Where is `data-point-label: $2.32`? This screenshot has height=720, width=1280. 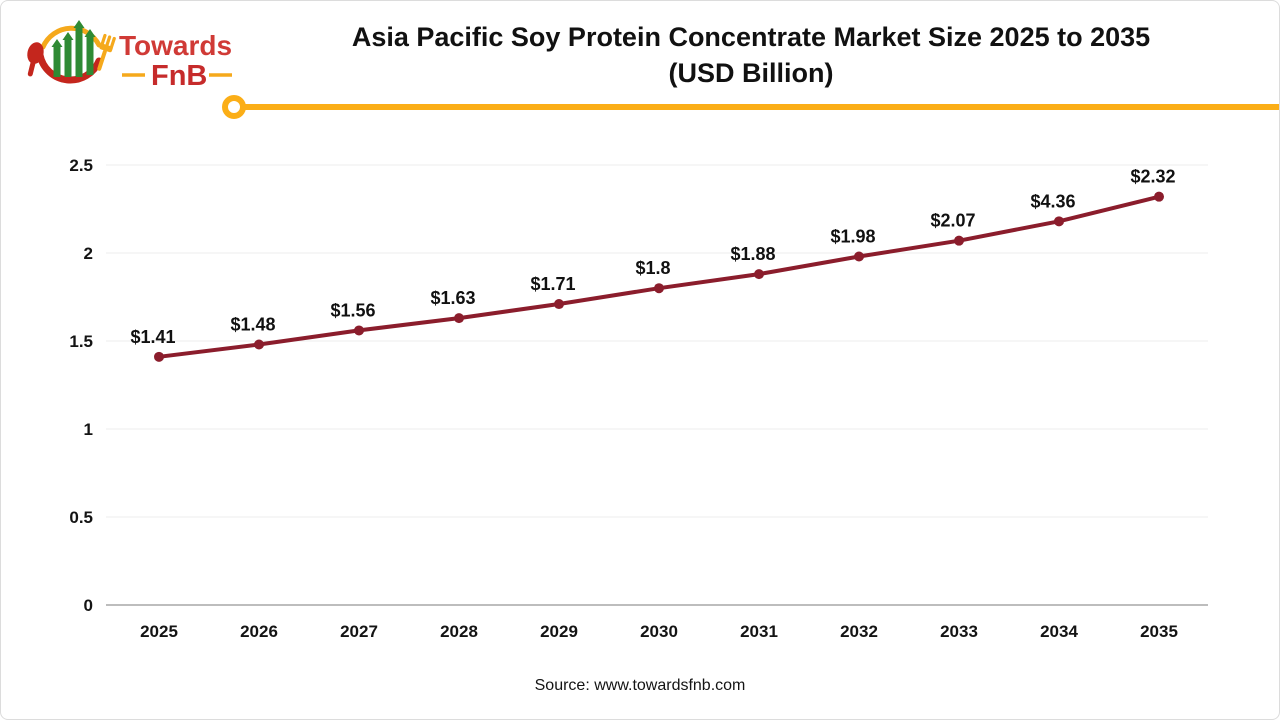
data-point-label: $2.32 is located at coordinates (1152, 177).